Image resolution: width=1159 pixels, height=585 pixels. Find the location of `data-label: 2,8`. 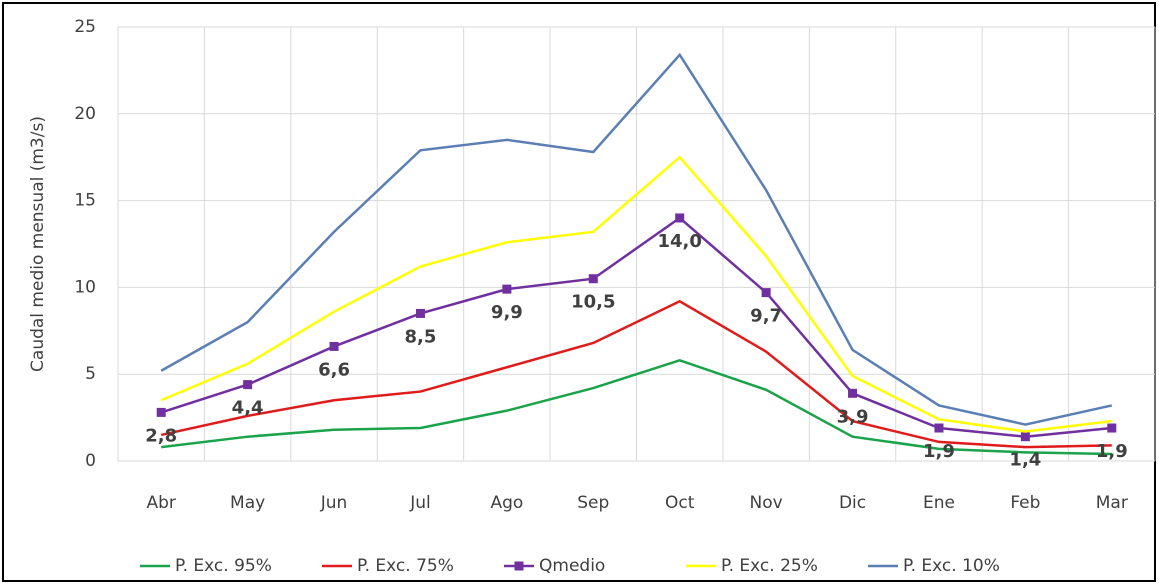

data-label: 2,8 is located at coordinates (161, 435).